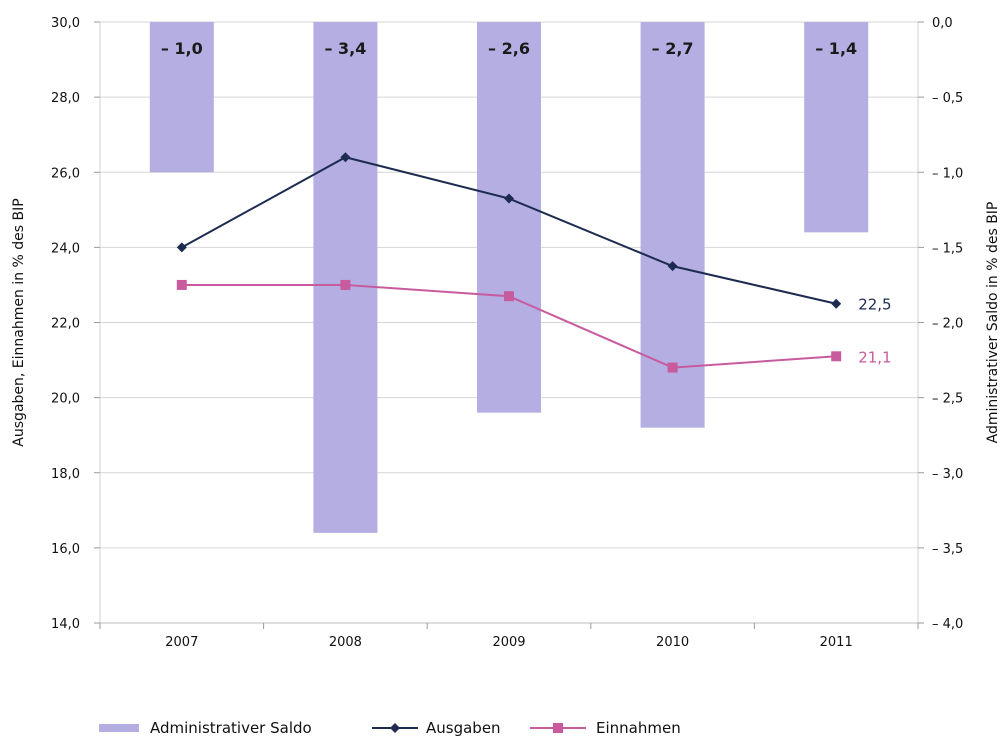  I want to click on left-tick-label: 20,0, so click(65, 399).